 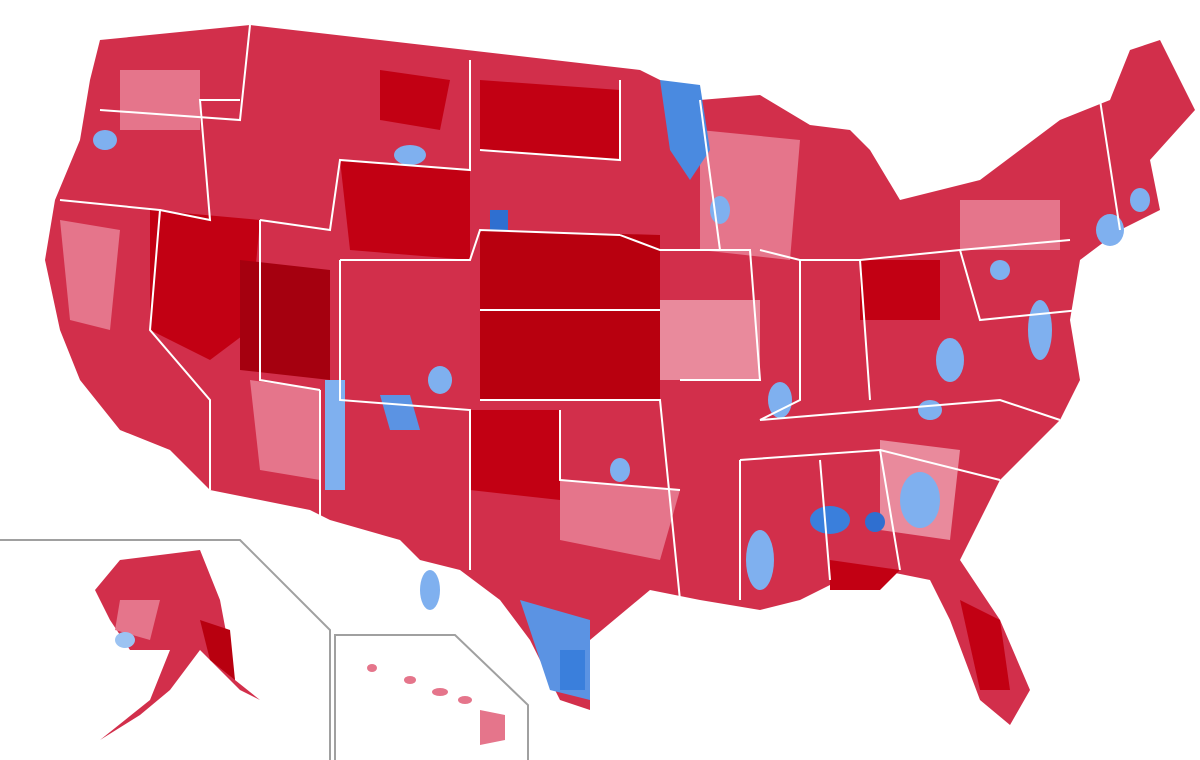 What do you see at coordinates (217, 650) in the screenshot?
I see `alaska-dark` at bounding box center [217, 650].